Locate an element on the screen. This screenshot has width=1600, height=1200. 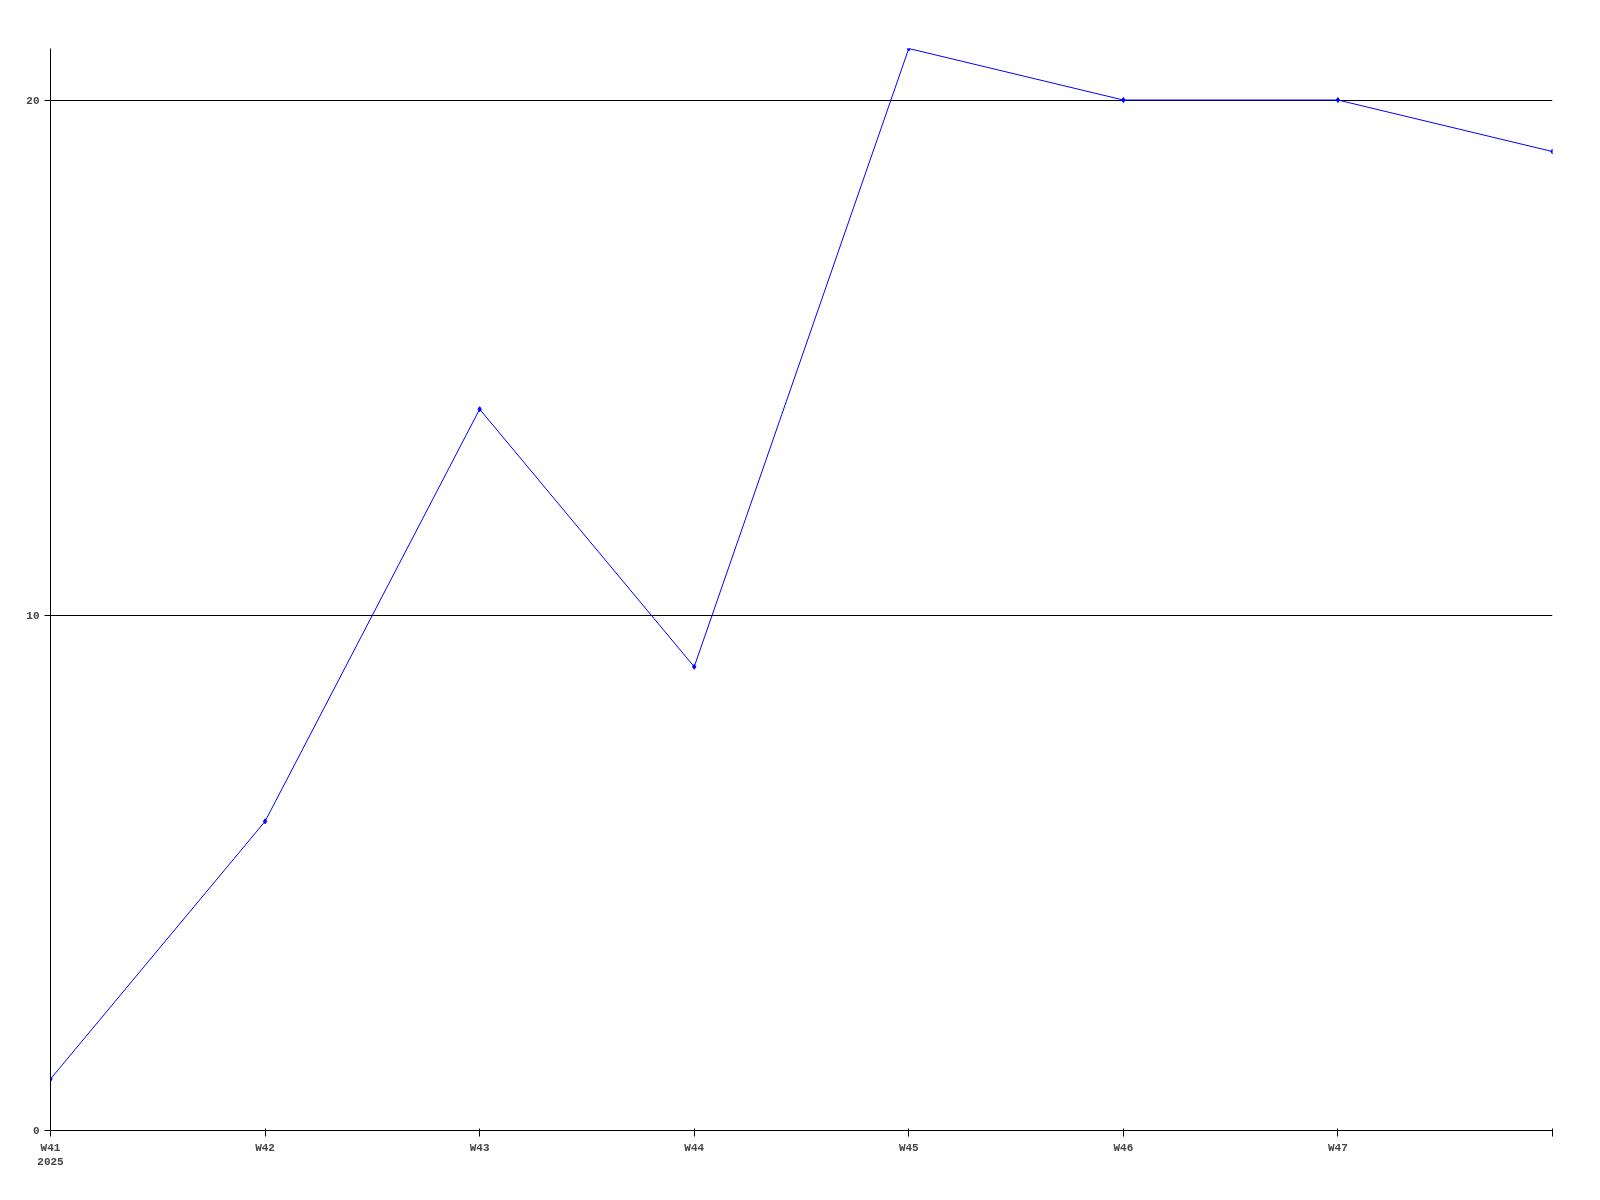
x-tick-label: W46 is located at coordinates (1123, 1147).